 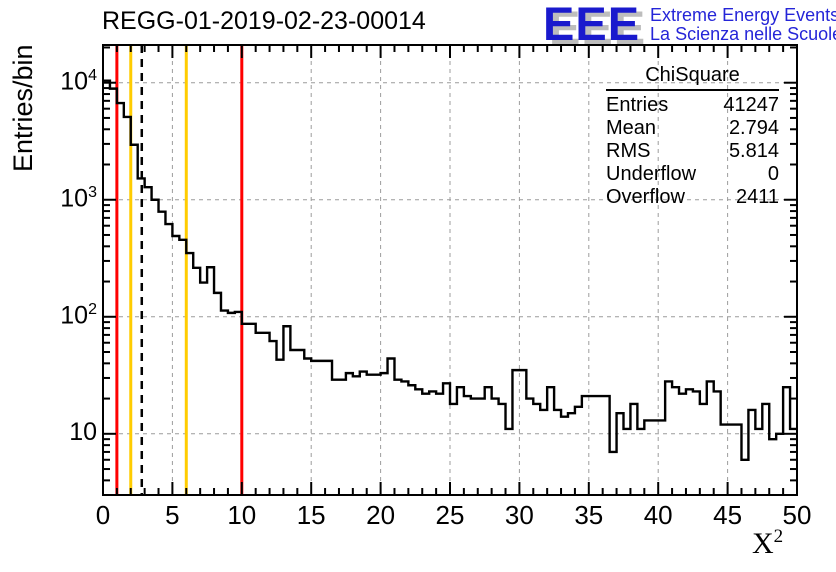 I want to click on x-tick-label: 50, so click(x=797, y=515).